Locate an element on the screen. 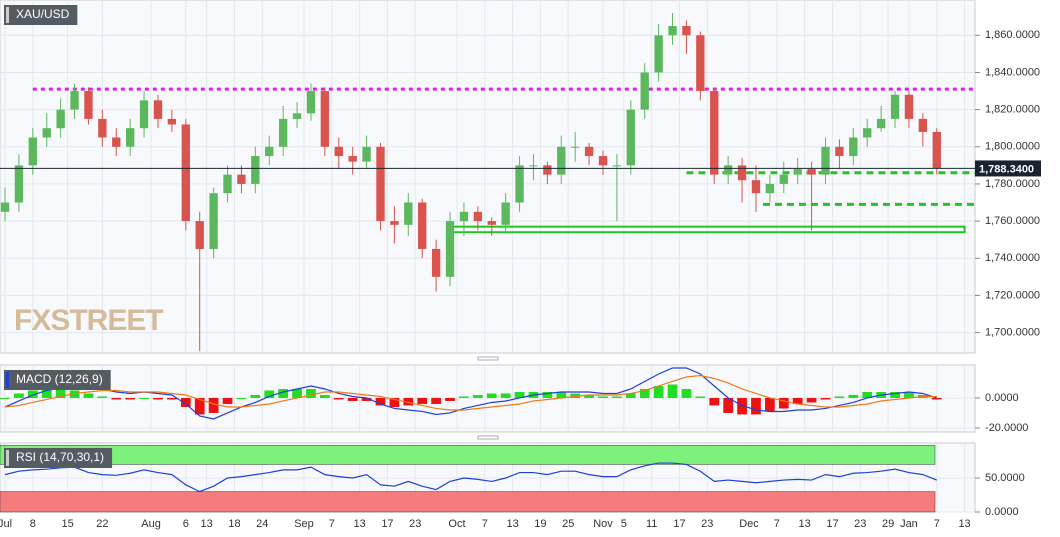  x-tick-label: Dec is located at coordinates (749, 524).